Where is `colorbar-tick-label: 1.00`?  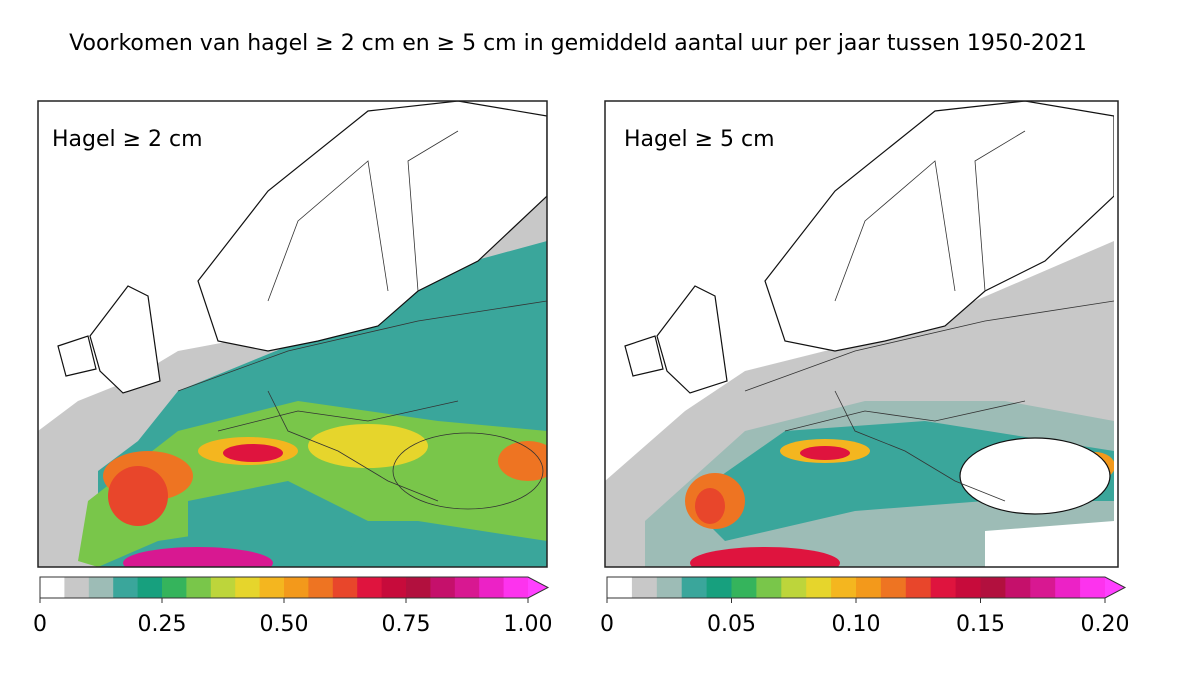 colorbar-tick-label: 1.00 is located at coordinates (528, 624).